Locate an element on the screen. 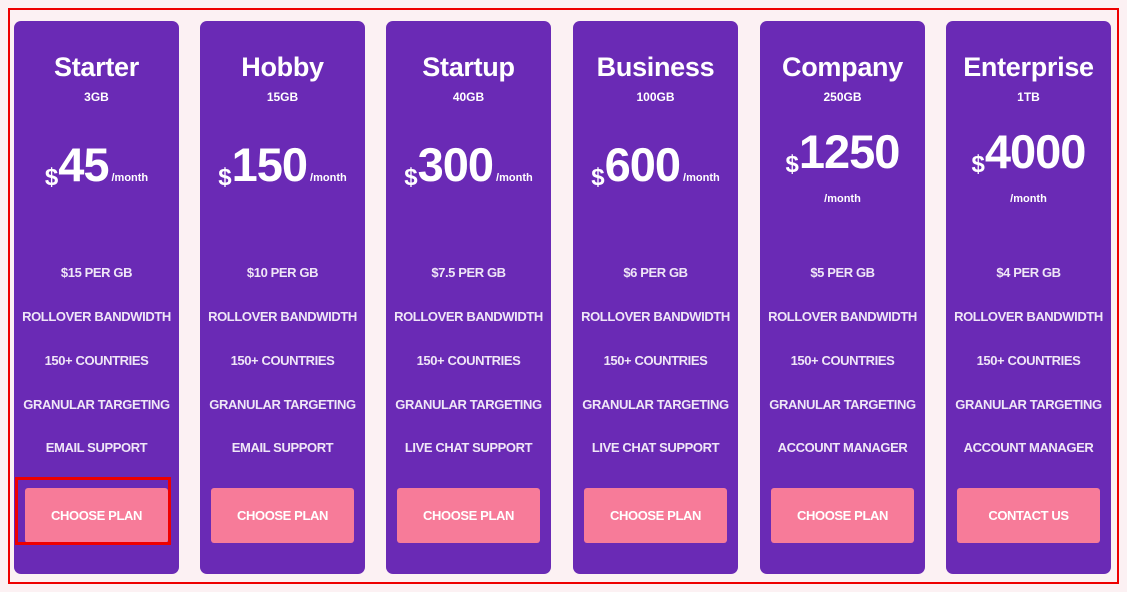 The width and height of the screenshot is (1127, 592). price-amount: 4000 is located at coordinates (1035, 151).